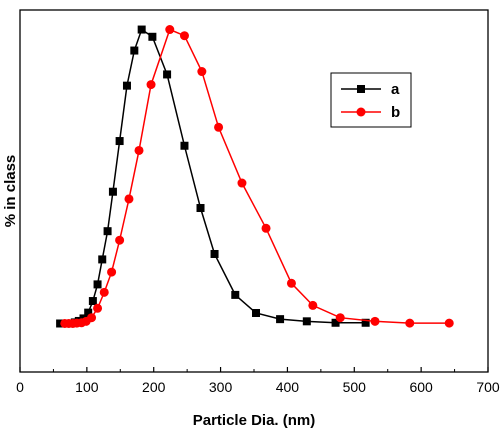 The width and height of the screenshot is (502, 431). Describe the element at coordinates (355, 387) in the screenshot. I see `x-tick-label: 500` at that location.